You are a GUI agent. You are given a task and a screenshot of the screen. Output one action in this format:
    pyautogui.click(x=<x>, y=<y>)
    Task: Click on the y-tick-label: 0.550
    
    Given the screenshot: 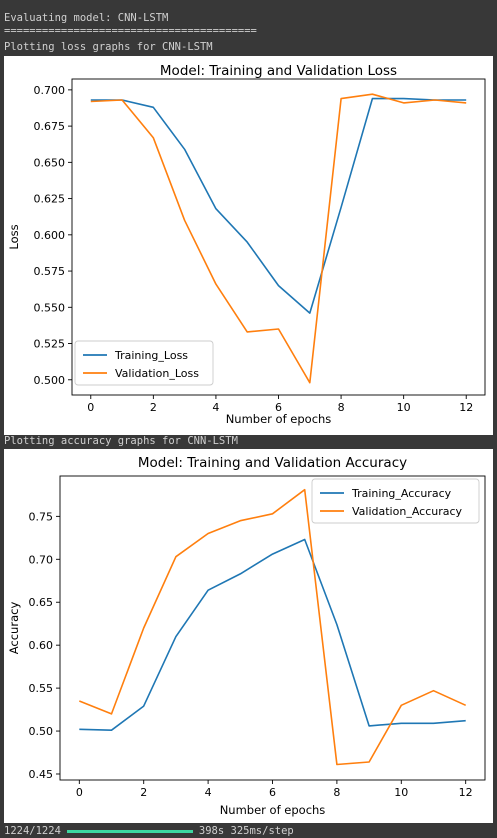 What is the action you would take?
    pyautogui.click(x=50, y=307)
    